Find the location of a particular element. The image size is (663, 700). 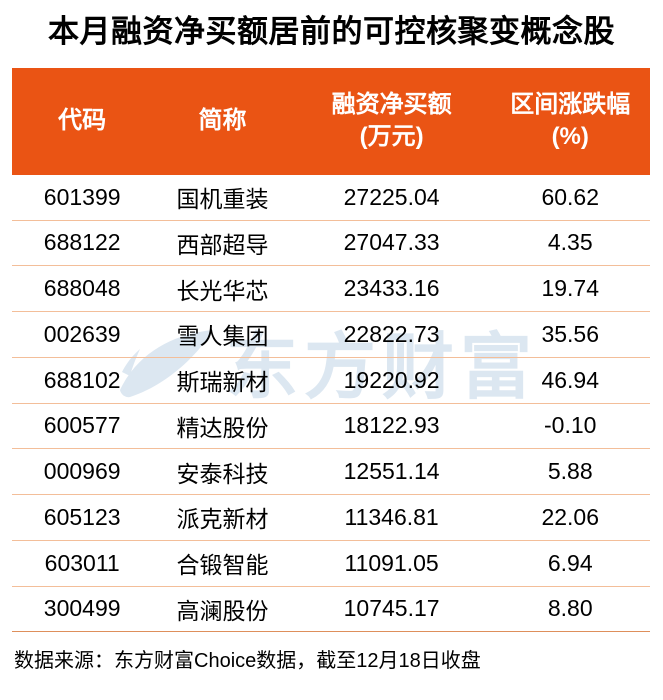

net-buy-amount: 22822.73 is located at coordinates (391, 333).